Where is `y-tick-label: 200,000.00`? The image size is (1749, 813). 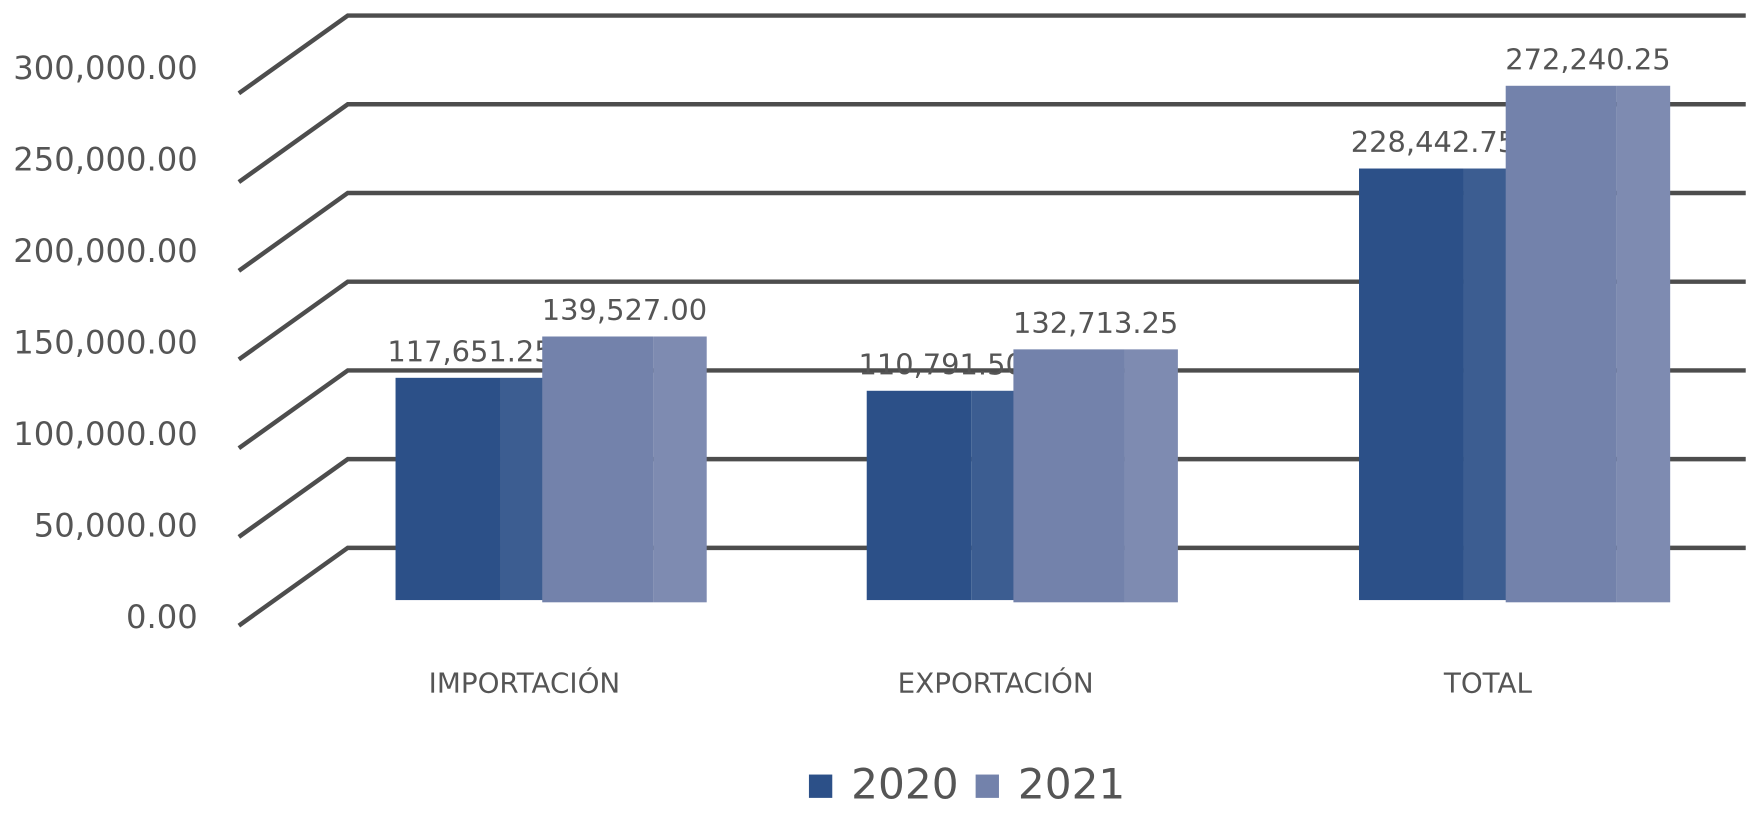
y-tick-label: 200,000.00 is located at coordinates (105, 251).